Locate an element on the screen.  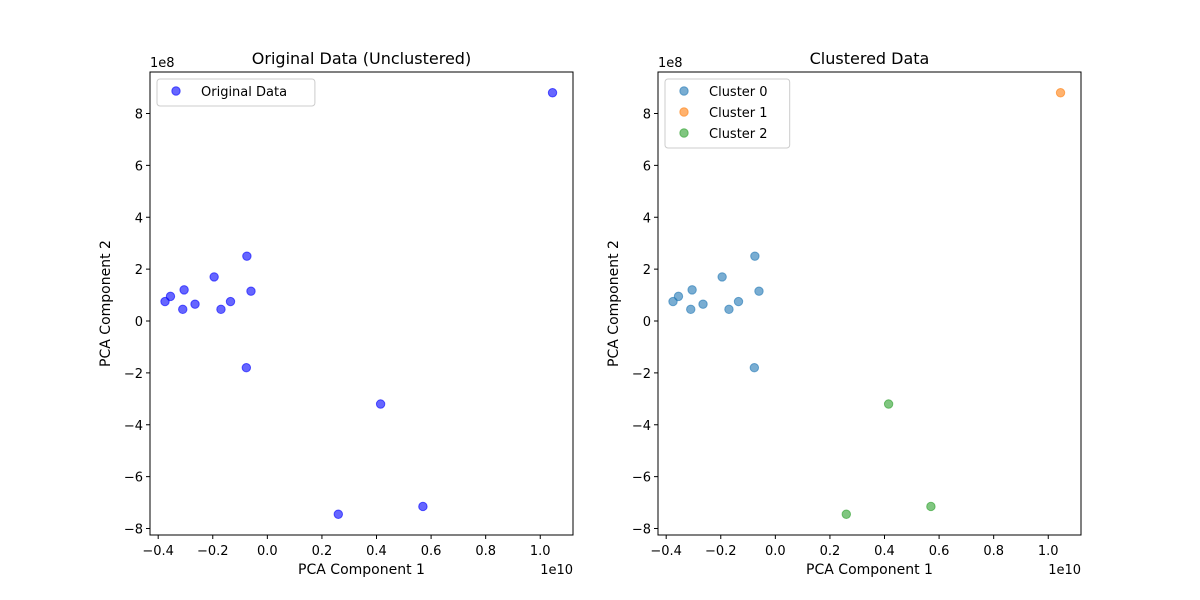
chart-title: Original Data (Unclustered) is located at coordinates (361, 58).